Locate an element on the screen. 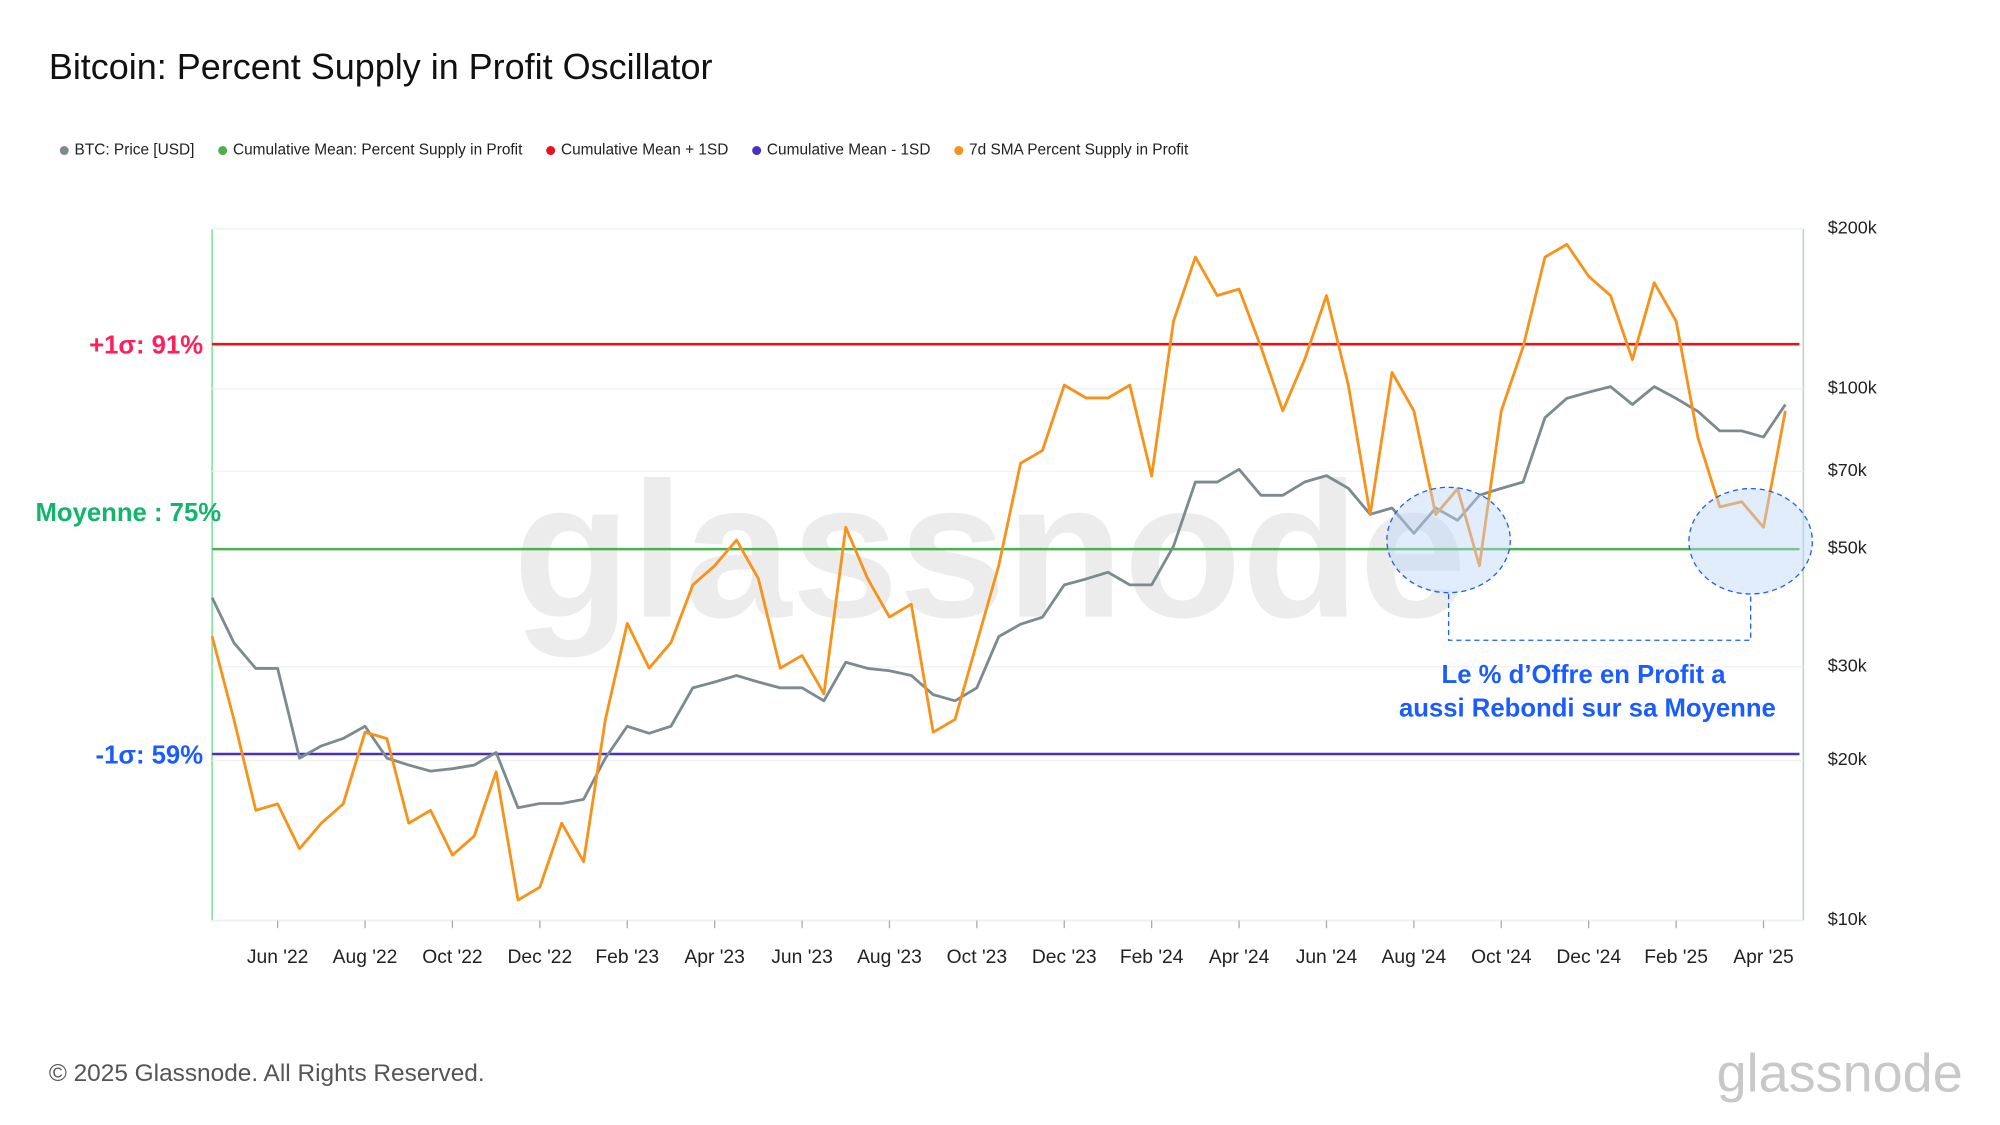 This screenshot has height=1125, width=2000. reference-label: +1σ: 91% is located at coordinates (146, 346).